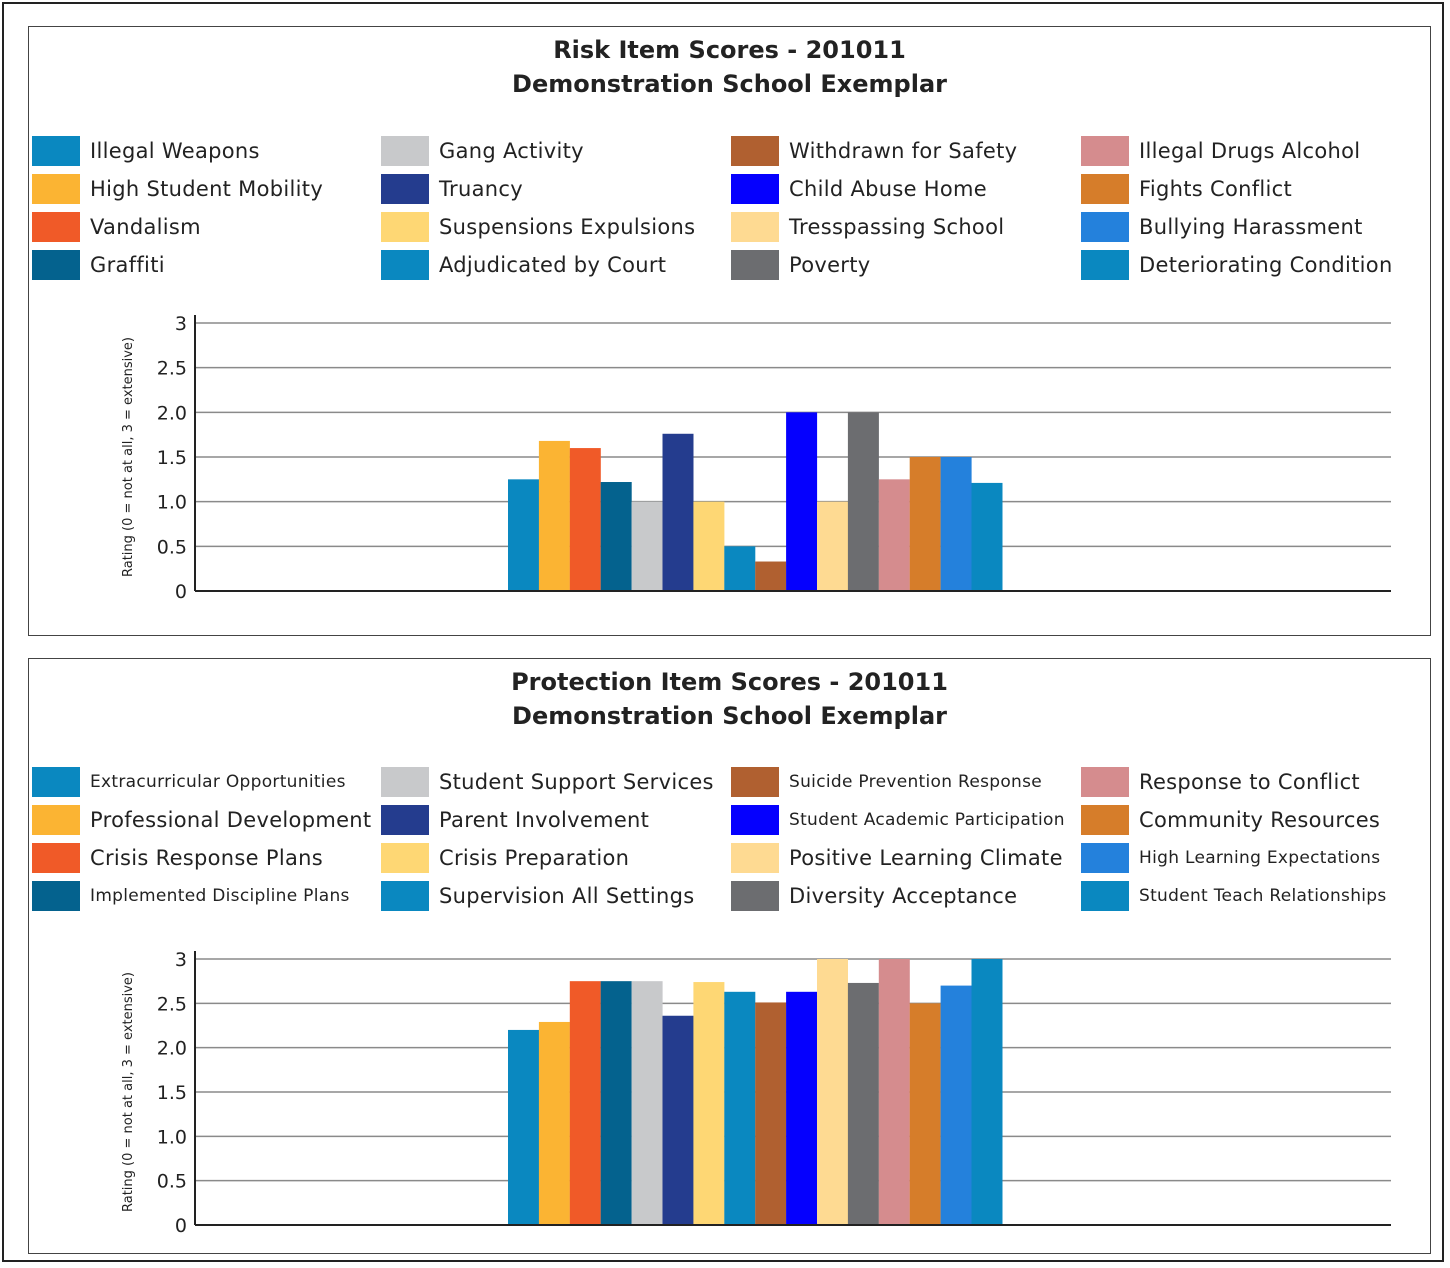  What do you see at coordinates (554, 515) in the screenshot?
I see `risk-bar-high-student-mobility` at bounding box center [554, 515].